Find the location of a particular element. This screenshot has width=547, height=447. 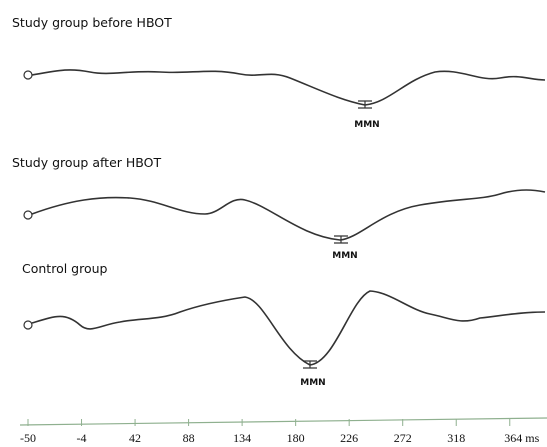

x-tick-label: -50 is located at coordinates (28, 438).